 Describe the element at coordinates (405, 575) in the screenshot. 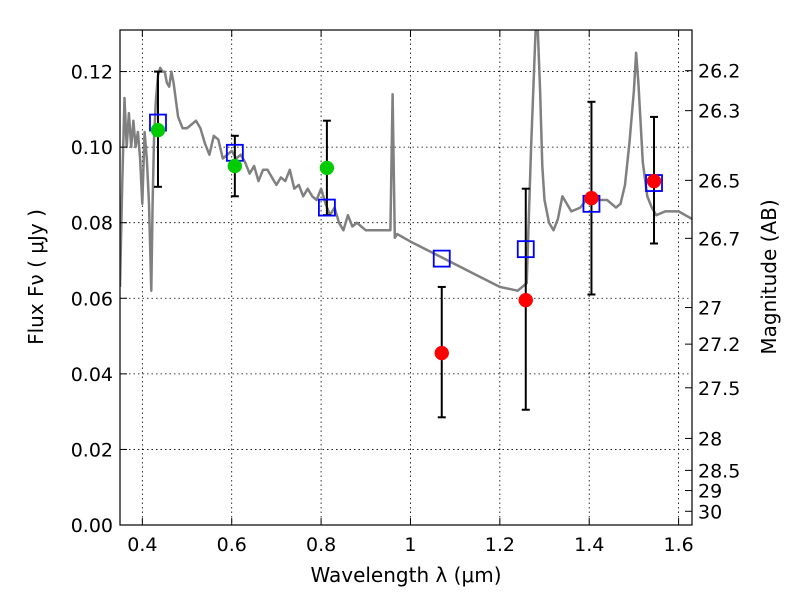

I see `x-axis-title: Wavelength λ (μm)` at that location.